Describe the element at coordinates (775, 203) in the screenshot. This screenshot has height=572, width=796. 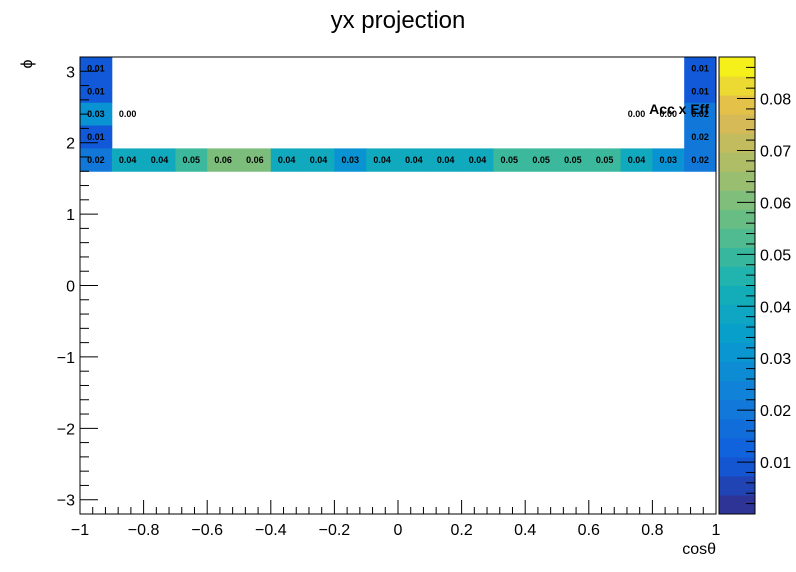
I see `colorbar-tick-label: 0.06` at that location.